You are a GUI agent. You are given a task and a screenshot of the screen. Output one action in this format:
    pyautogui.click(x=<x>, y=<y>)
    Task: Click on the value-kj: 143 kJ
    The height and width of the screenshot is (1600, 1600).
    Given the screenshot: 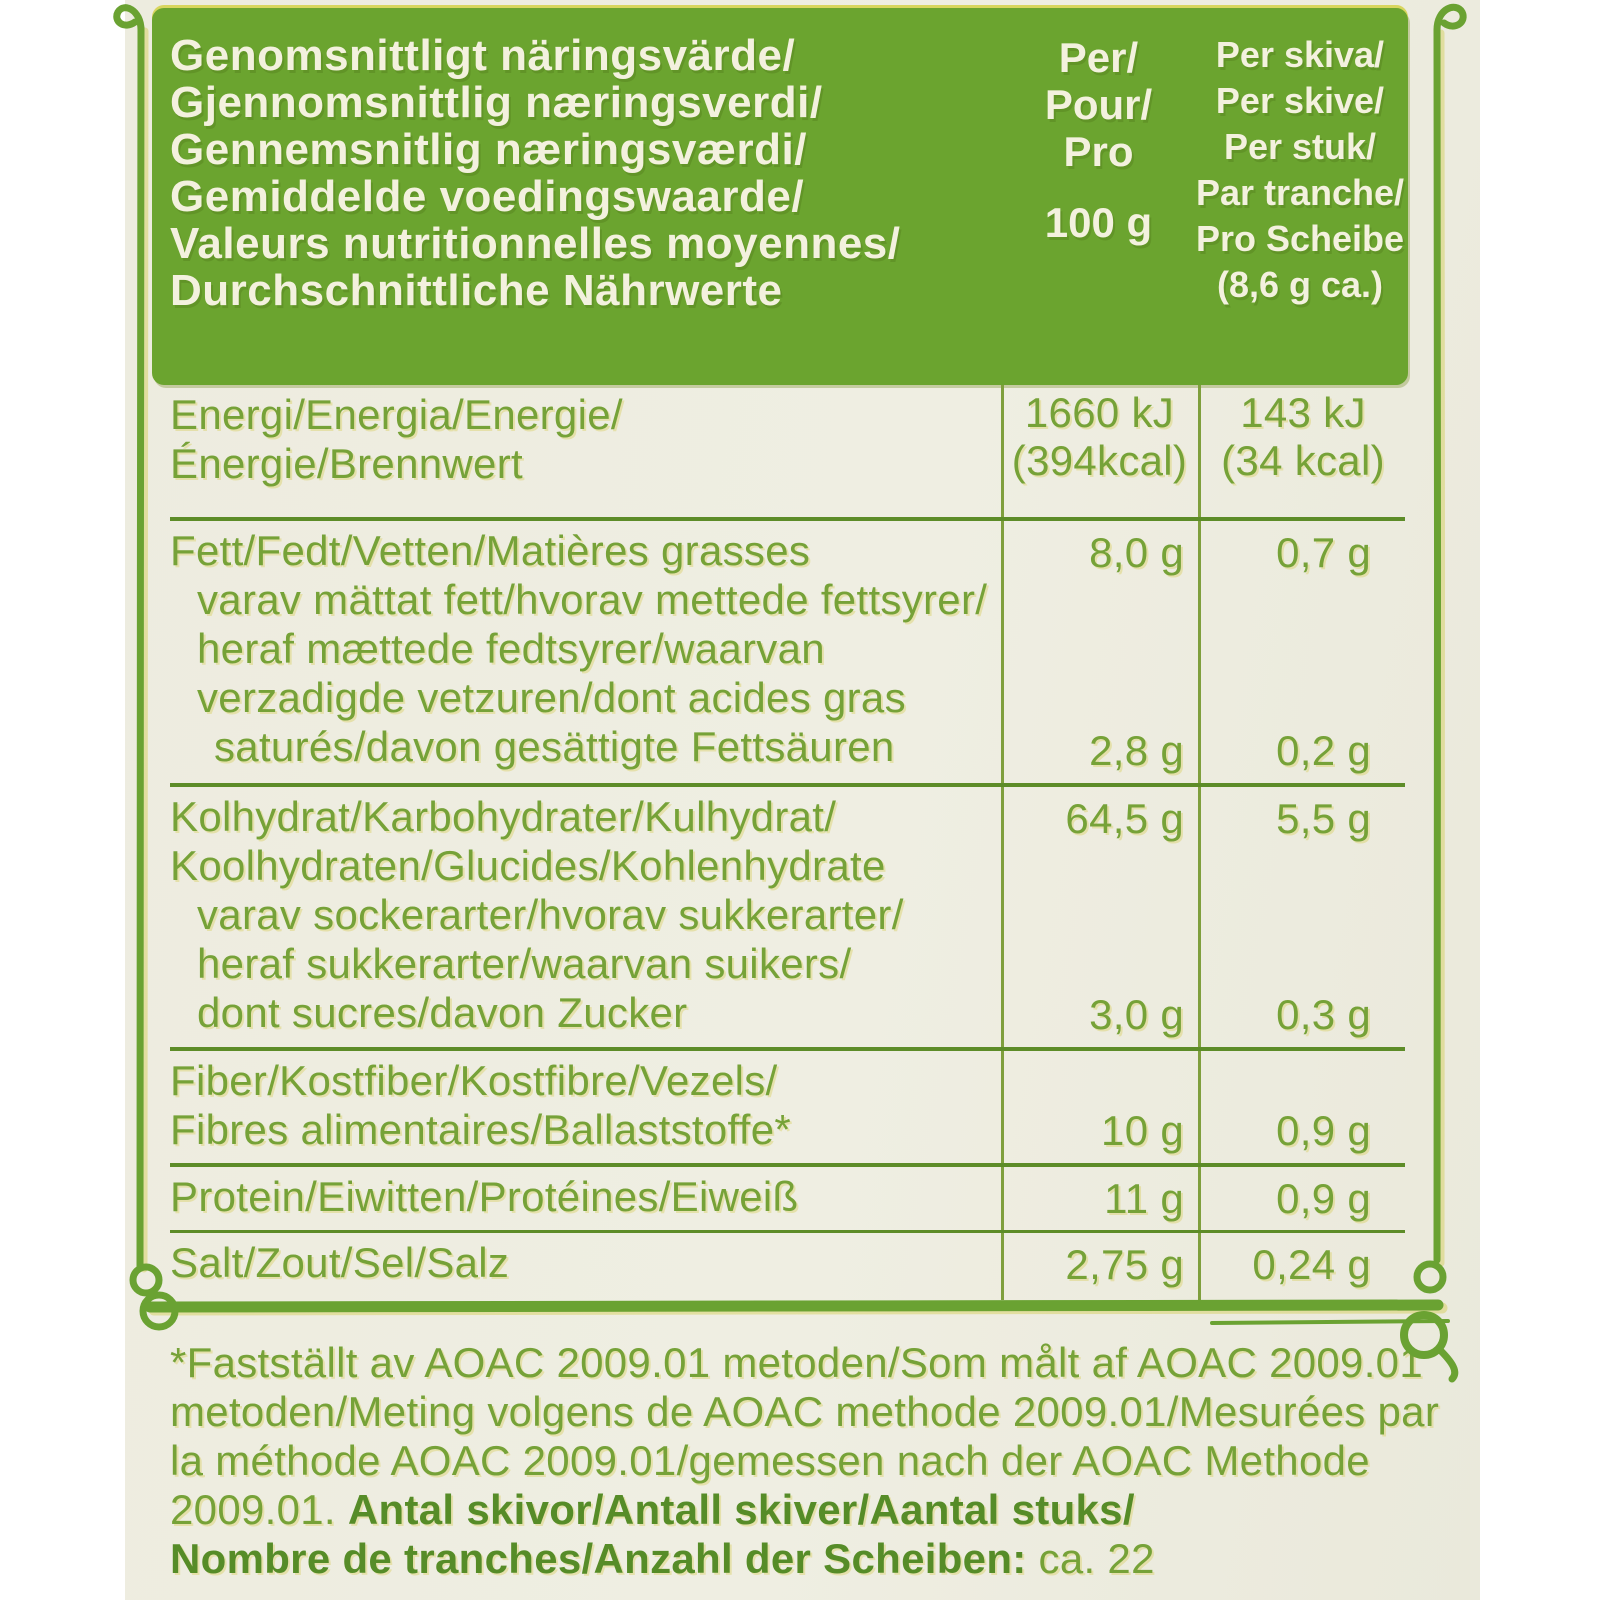 What is the action you would take?
    pyautogui.click(x=1303, y=412)
    